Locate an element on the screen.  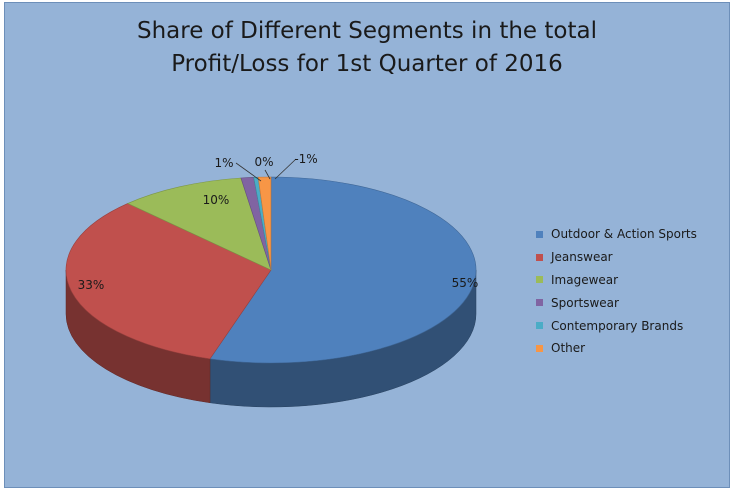
legend-label: Contemporary Brands is located at coordinates (617, 325).